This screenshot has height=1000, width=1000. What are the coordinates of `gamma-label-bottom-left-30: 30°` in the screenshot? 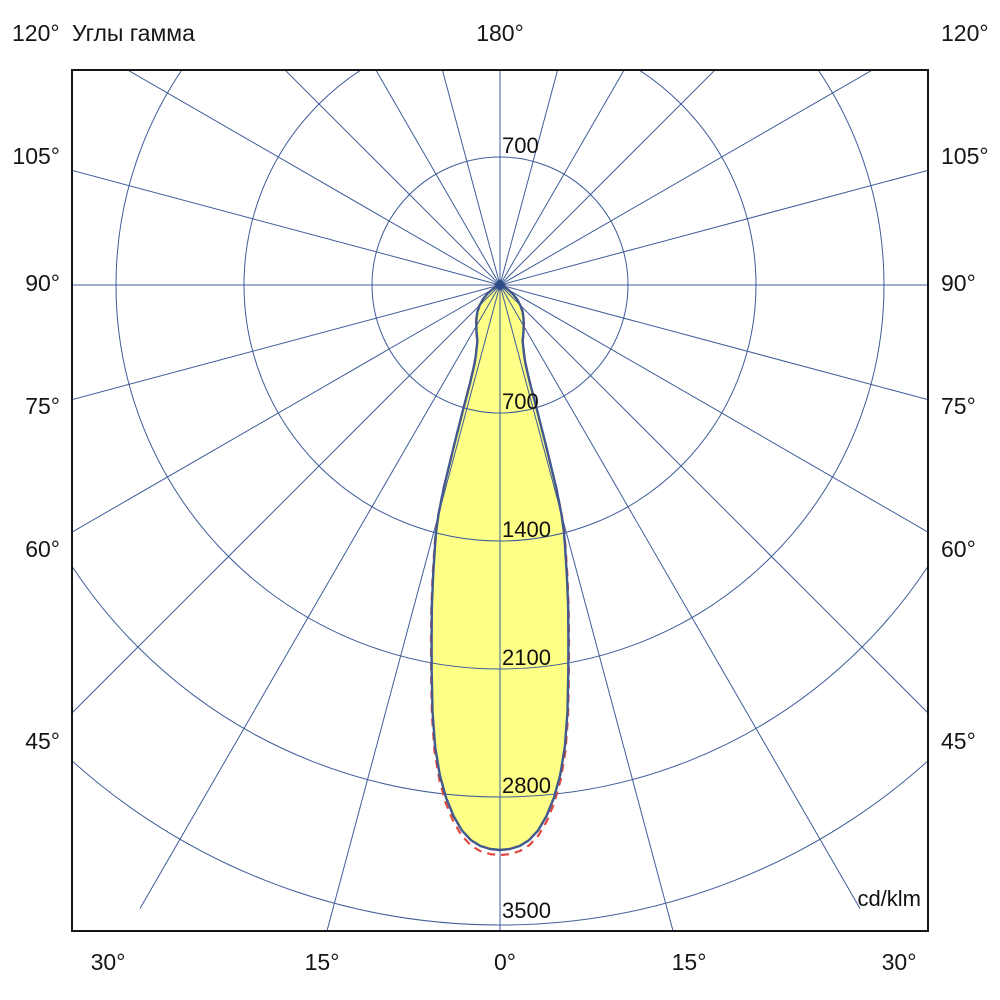 It's located at (108, 962).